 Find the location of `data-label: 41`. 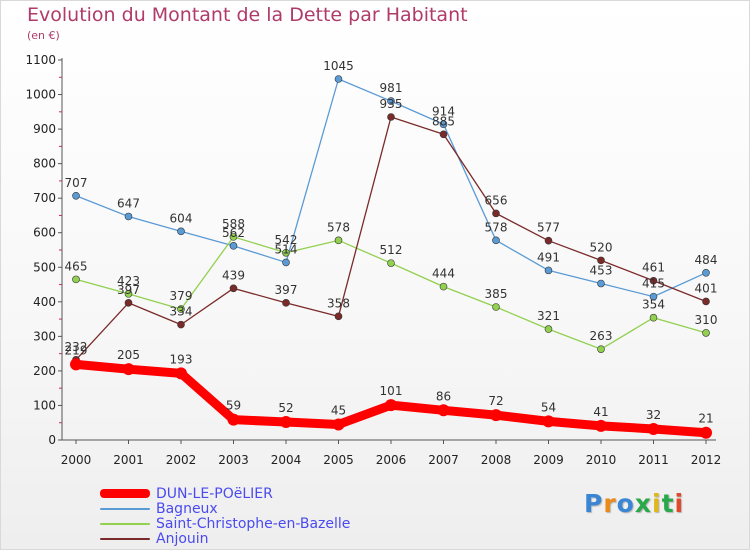

data-label: 41 is located at coordinates (600, 412).